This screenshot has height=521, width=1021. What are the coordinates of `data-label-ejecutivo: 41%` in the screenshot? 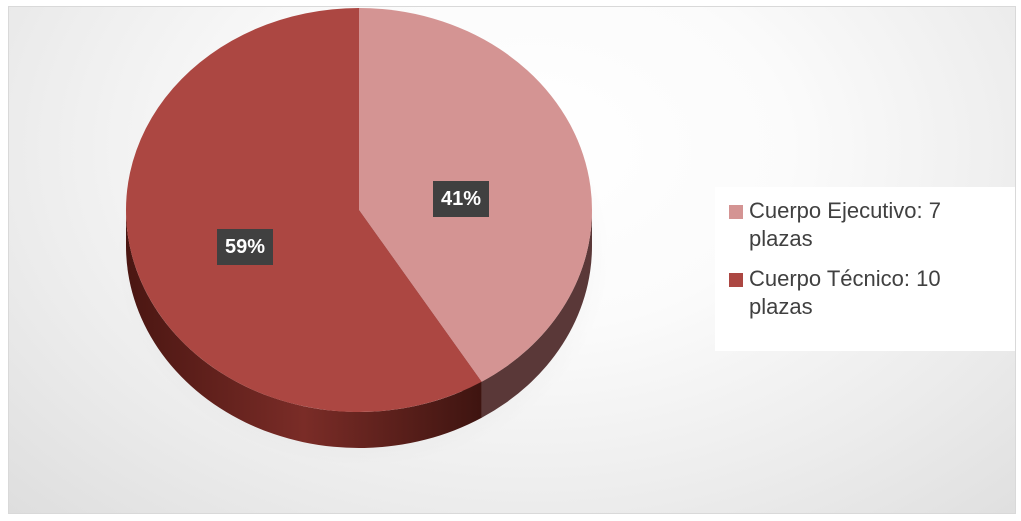 It's located at (461, 199).